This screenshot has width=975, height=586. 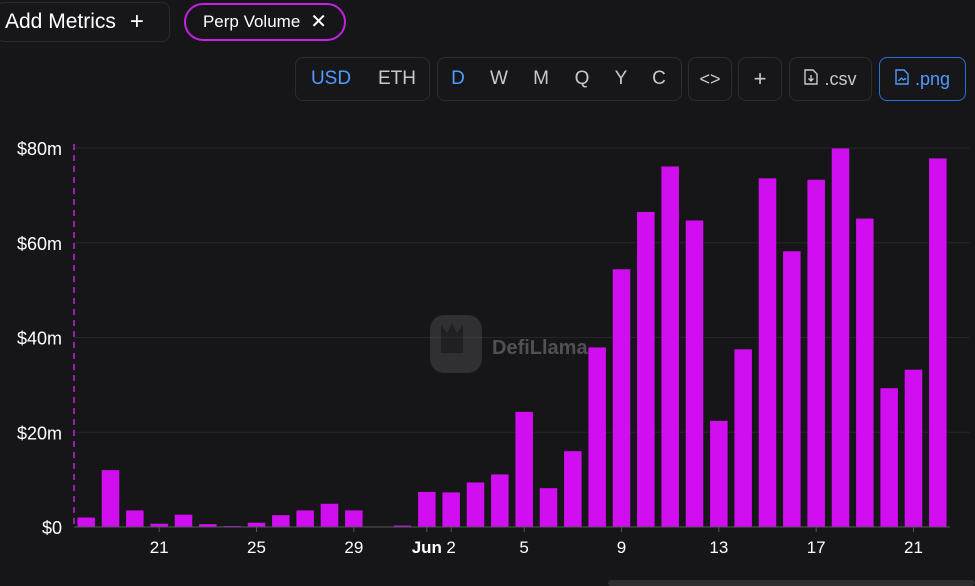 I want to click on x-tick-label: 5, so click(x=523, y=547).